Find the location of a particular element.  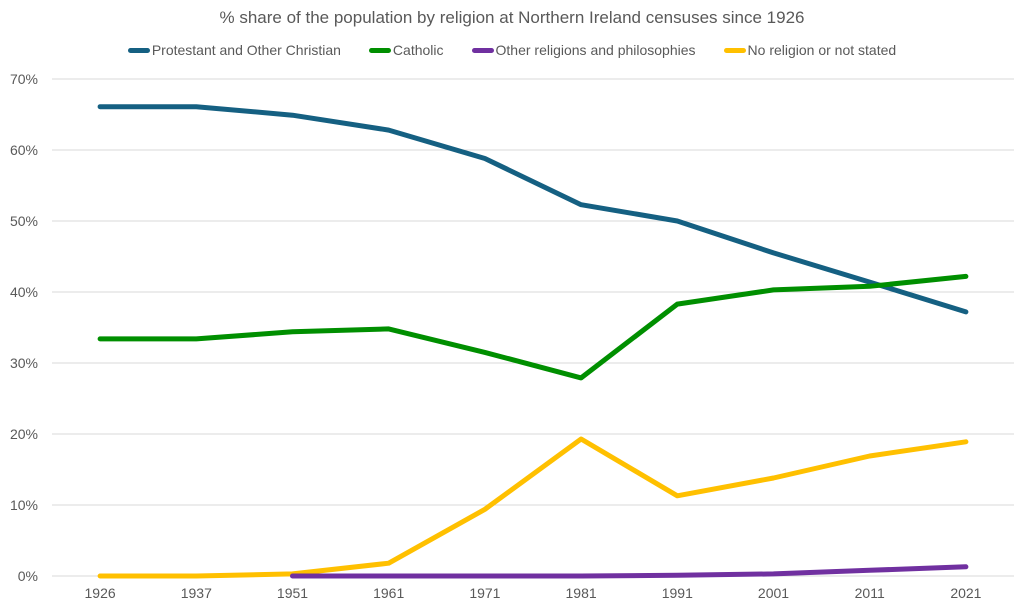

legend-swatch-catholic is located at coordinates (379, 50).